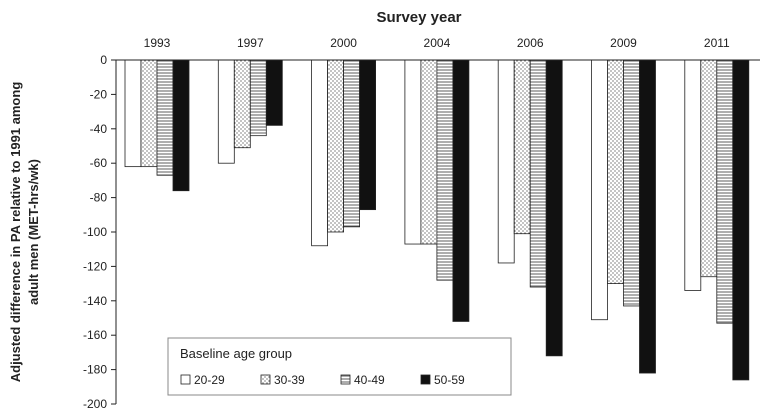 Image resolution: width=760 pixels, height=412 pixels. I want to click on x-tick-label: 1997, so click(250, 43).